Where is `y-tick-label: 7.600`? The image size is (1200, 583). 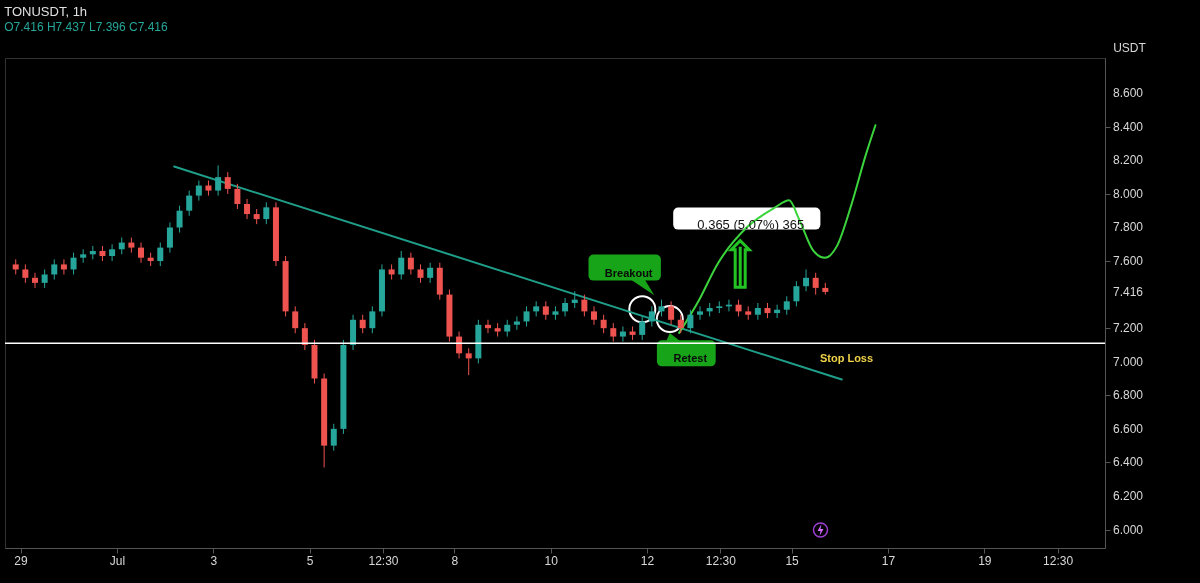
y-tick-label: 7.600 is located at coordinates (1128, 261).